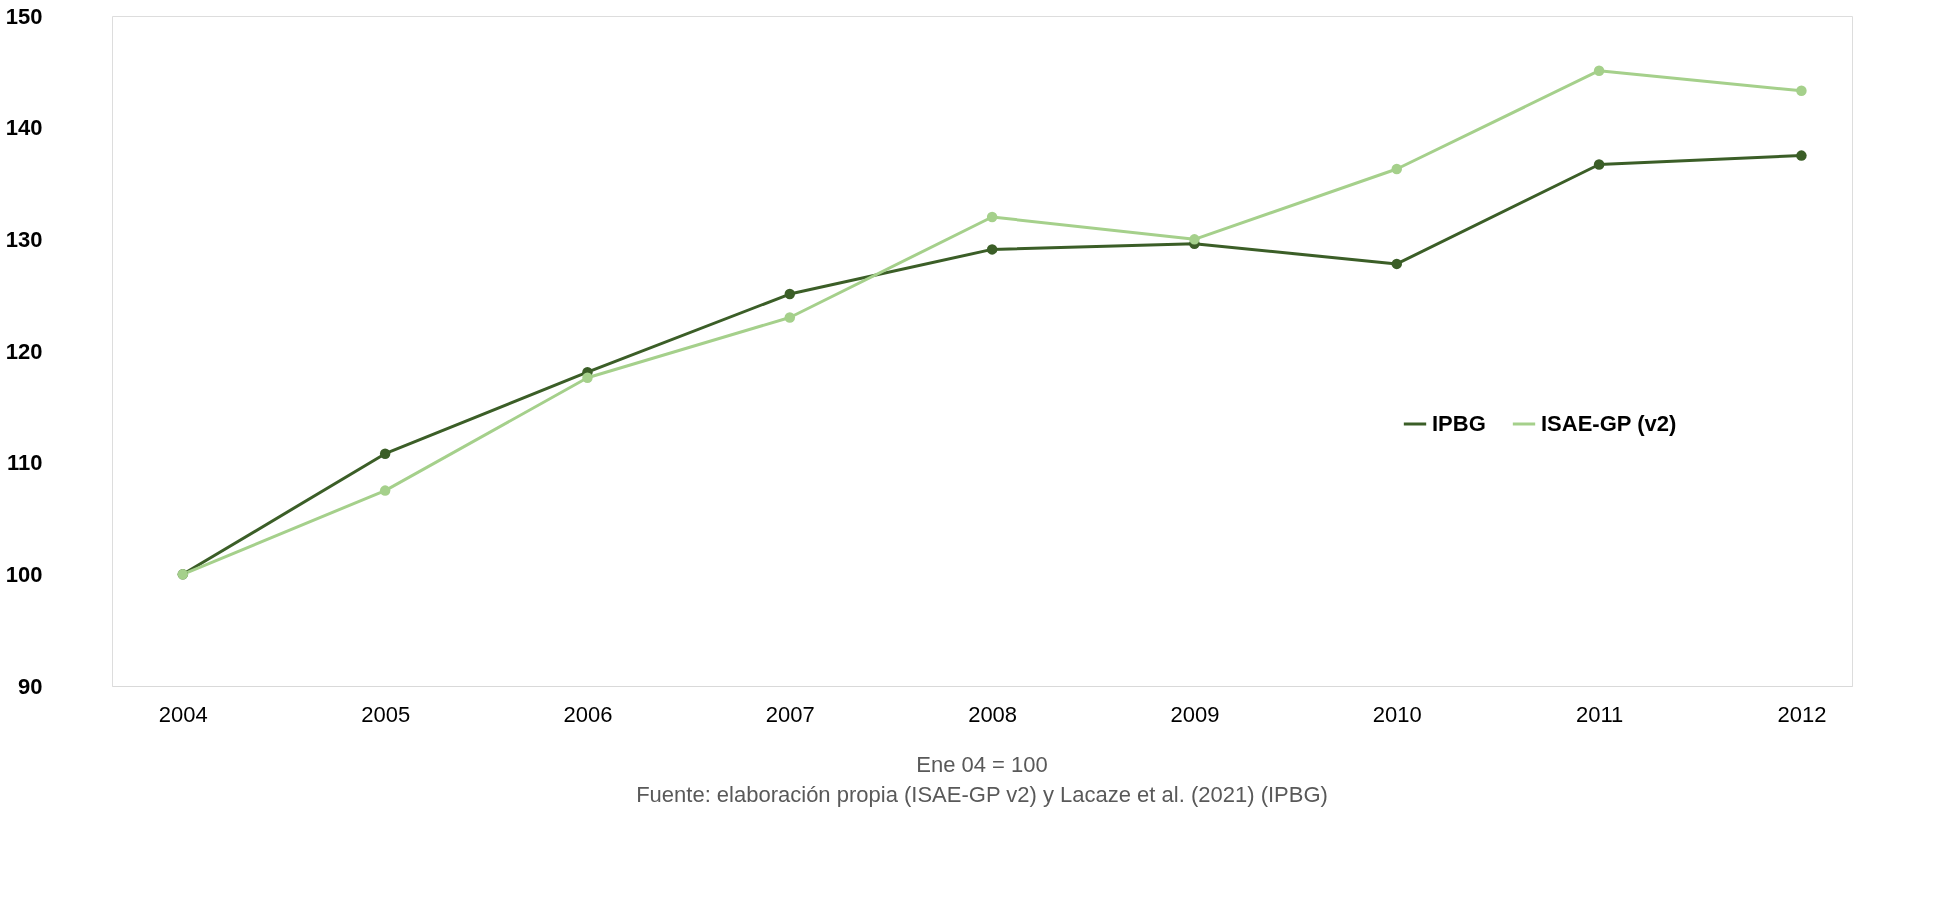 The width and height of the screenshot is (1938, 917). Describe the element at coordinates (24, 351) in the screenshot. I see `y-tick-label: 120` at that location.